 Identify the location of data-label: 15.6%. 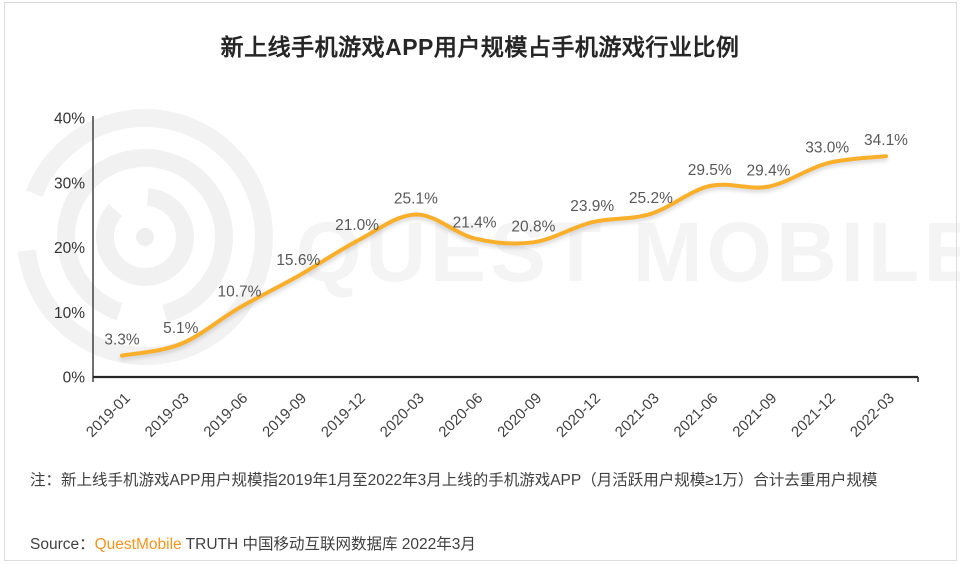
(298, 260).